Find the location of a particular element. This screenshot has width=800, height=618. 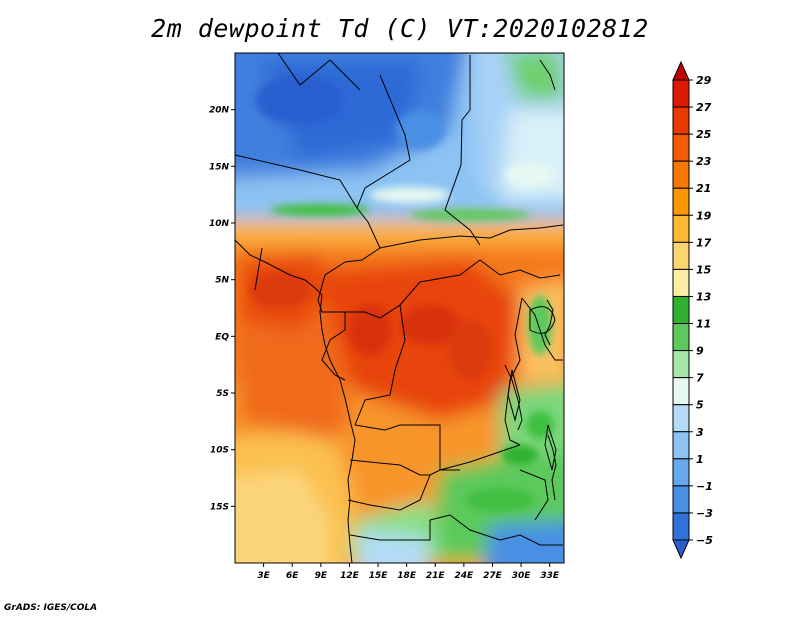

colorbar-label: 9 is located at coordinates (700, 351).